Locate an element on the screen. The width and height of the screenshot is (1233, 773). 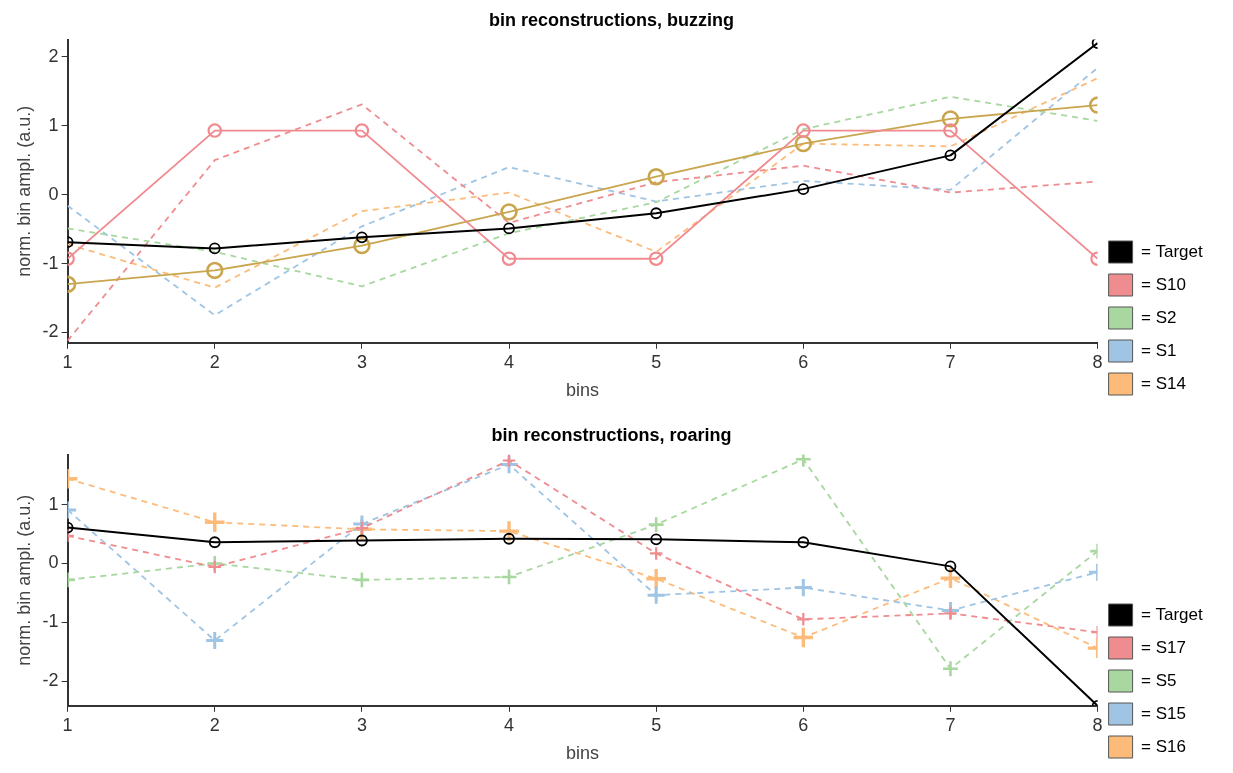
chart-title: bin reconstructions, roaring is located at coordinates (611, 434).